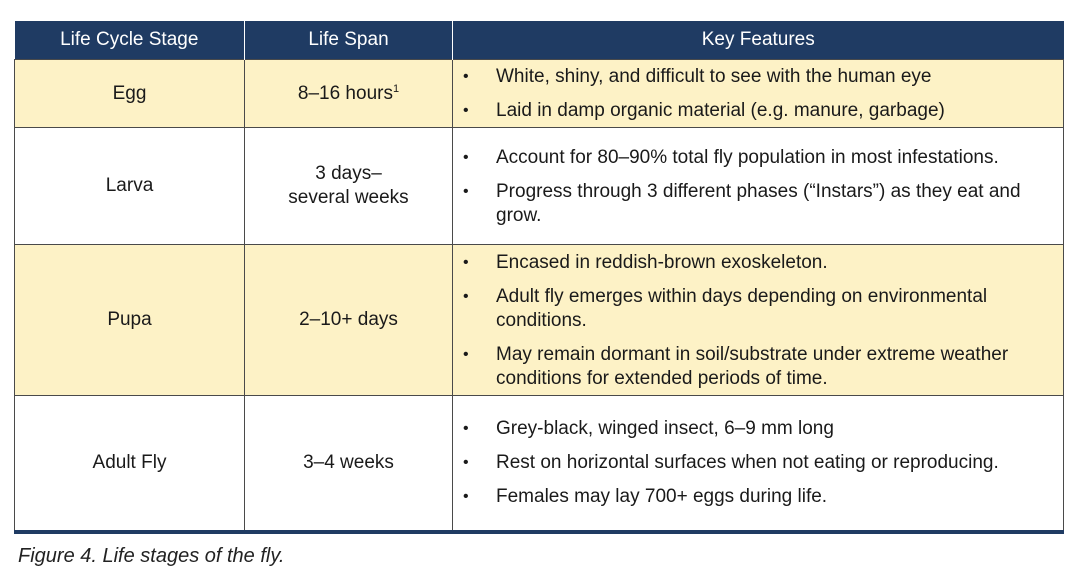  Describe the element at coordinates (348, 173) in the screenshot. I see `span-text: 3 days–` at that location.